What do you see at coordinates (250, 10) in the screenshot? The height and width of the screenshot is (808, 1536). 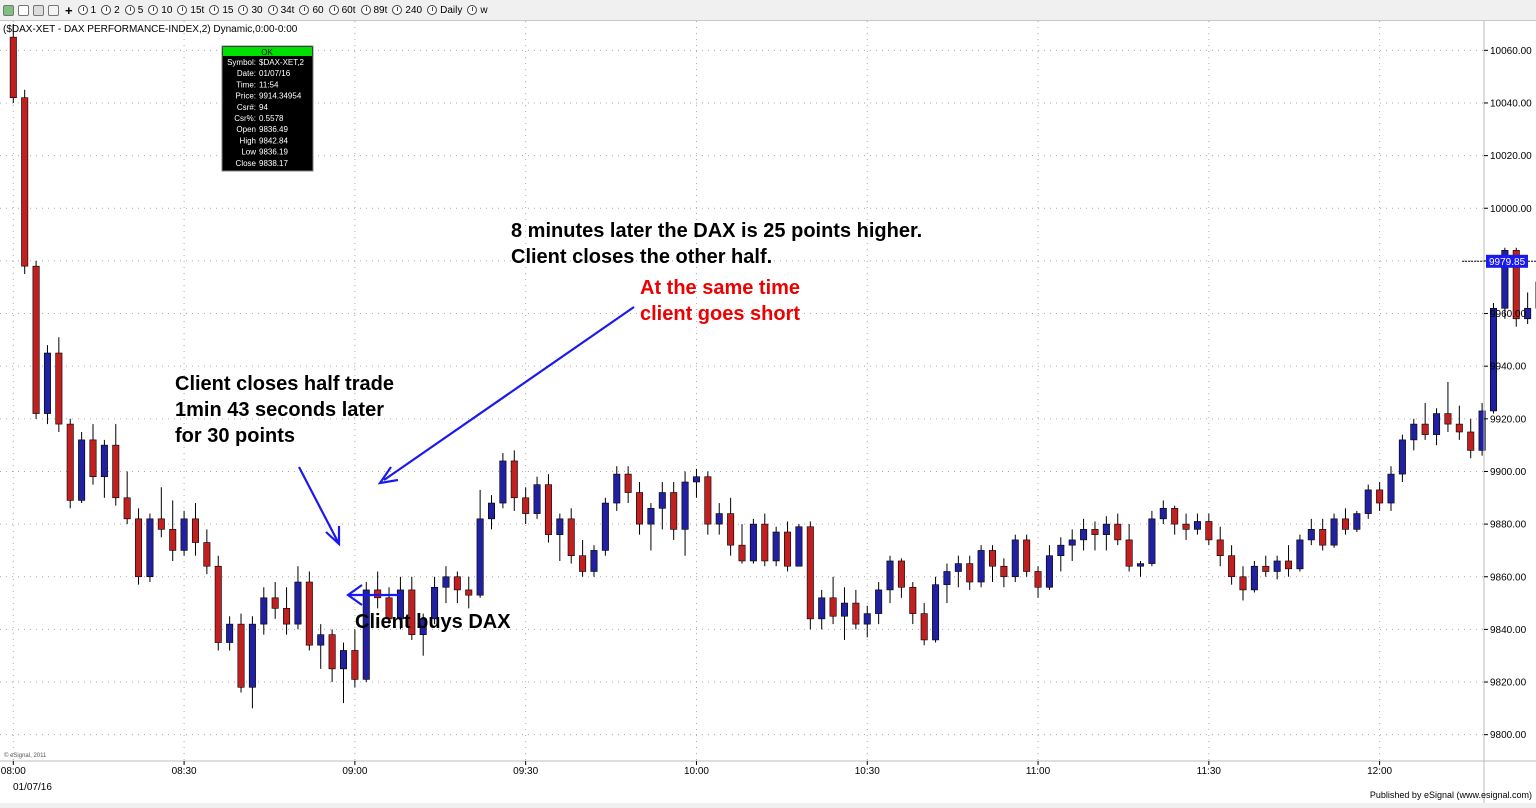 I see `interval-button: 30` at bounding box center [250, 10].